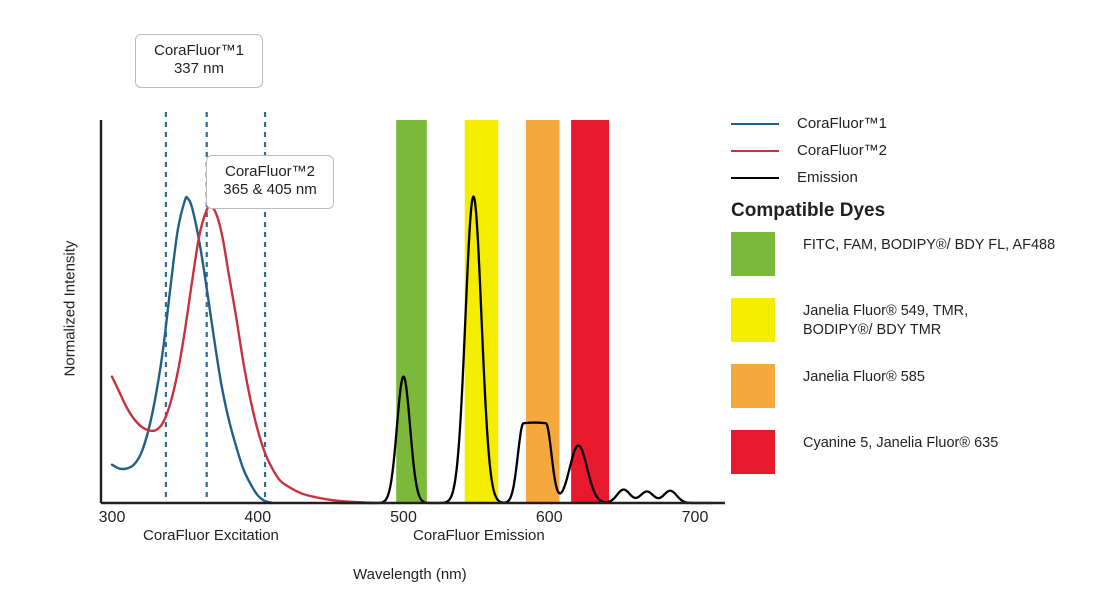  Describe the element at coordinates (211, 535) in the screenshot. I see `x-axis-region-label-excitation: CoraFluor Excitation` at that location.